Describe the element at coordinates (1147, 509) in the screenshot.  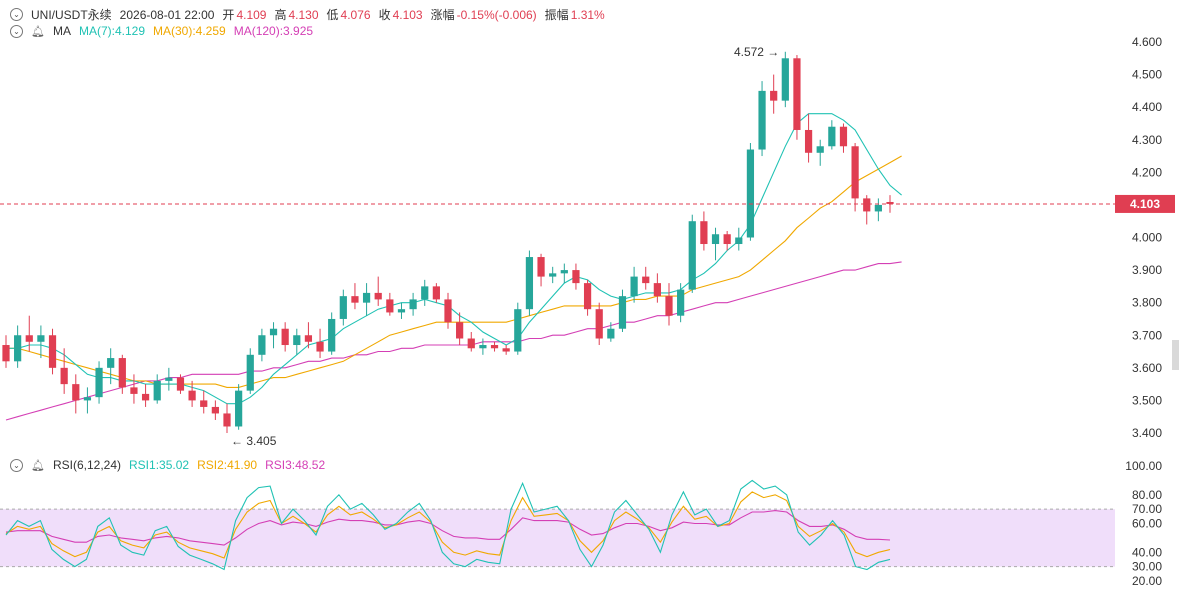
I see `rsi-tick-label: 70.00` at that location.